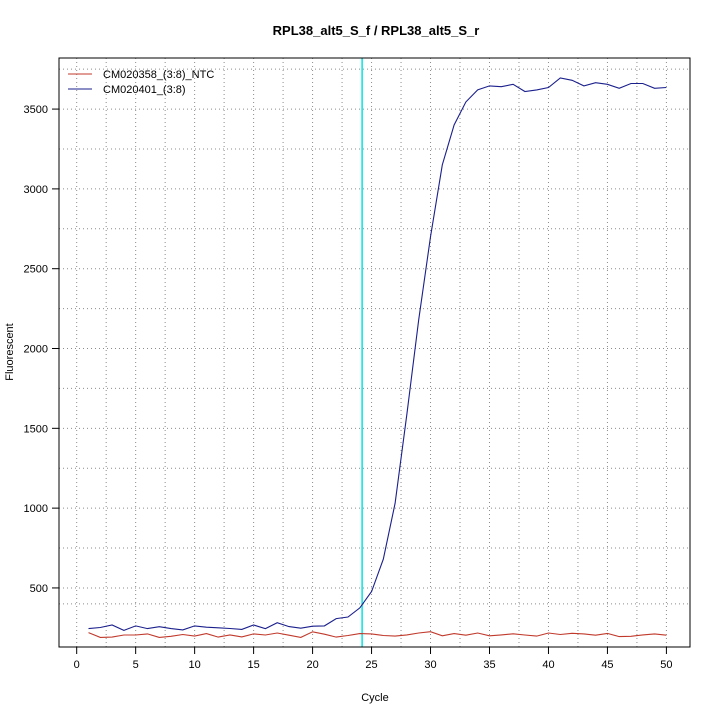  I want to click on x-tick-label: 30, so click(430, 665).